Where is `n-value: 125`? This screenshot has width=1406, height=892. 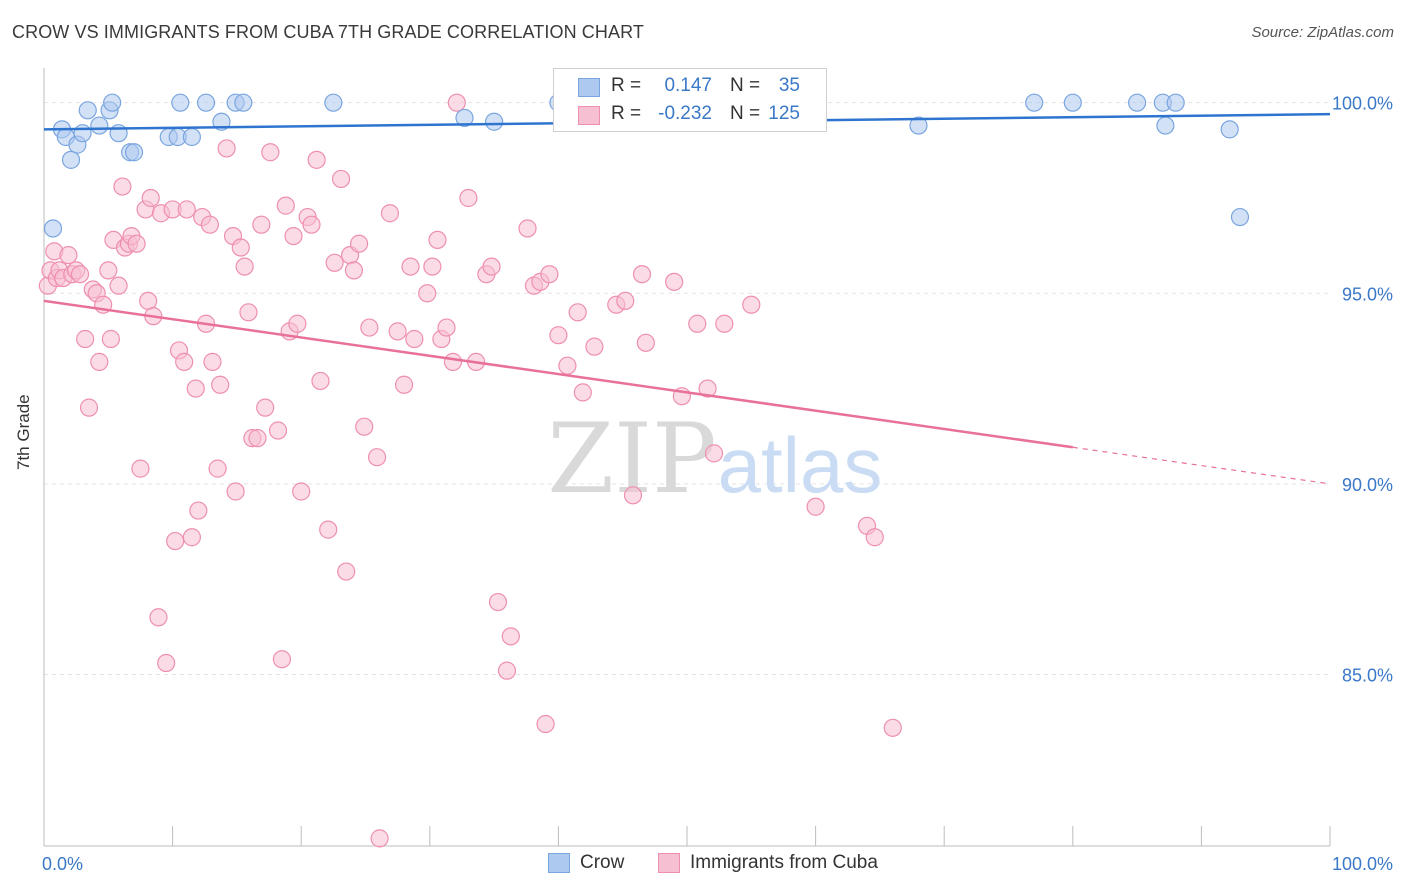
n-value: 125 is located at coordinates (784, 113).